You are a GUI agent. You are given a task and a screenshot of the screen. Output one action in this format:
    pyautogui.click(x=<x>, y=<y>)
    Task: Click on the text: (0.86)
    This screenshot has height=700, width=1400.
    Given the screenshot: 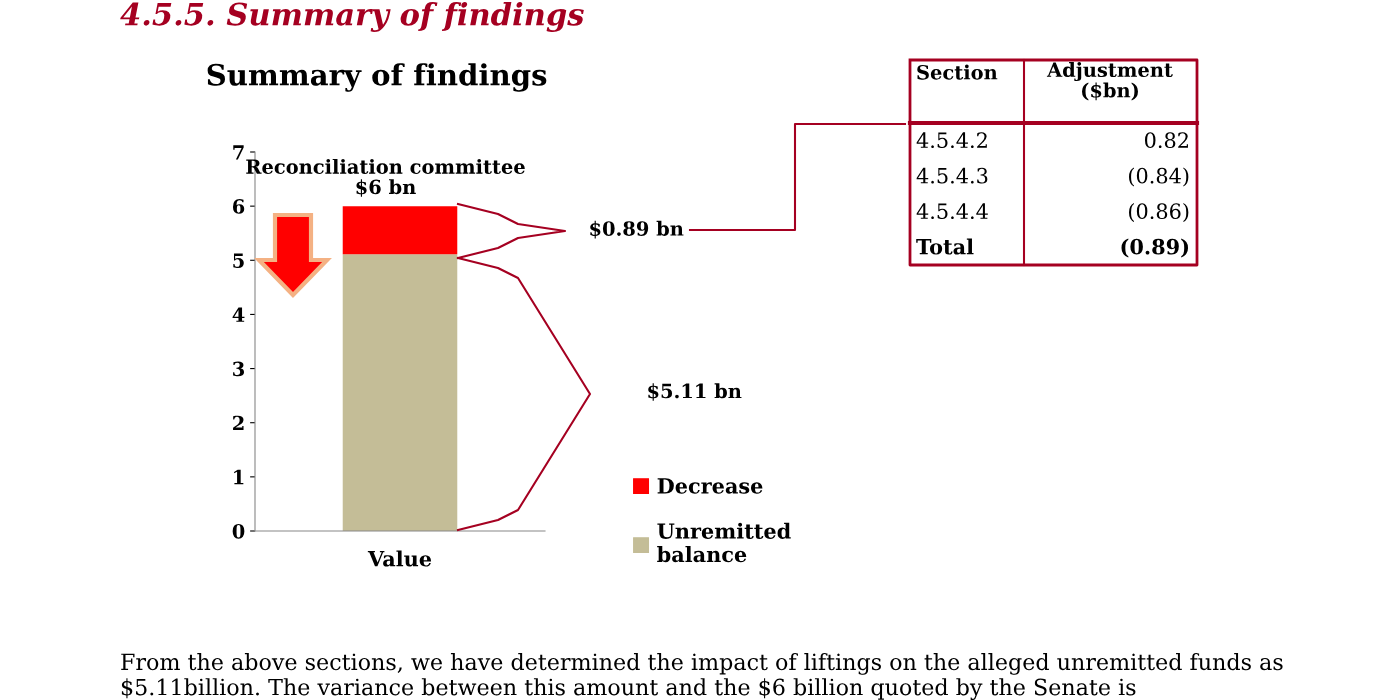 What is the action you would take?
    pyautogui.click(x=1159, y=212)
    